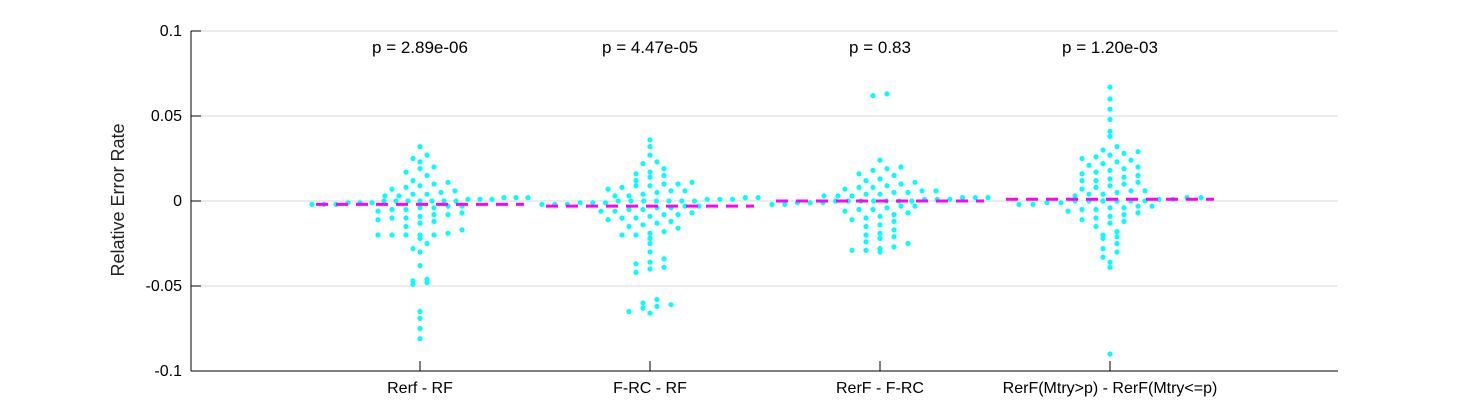 This screenshot has width=1476, height=417. Describe the element at coordinates (880, 388) in the screenshot. I see `x-tick-label: RerF - F-RC` at that location.